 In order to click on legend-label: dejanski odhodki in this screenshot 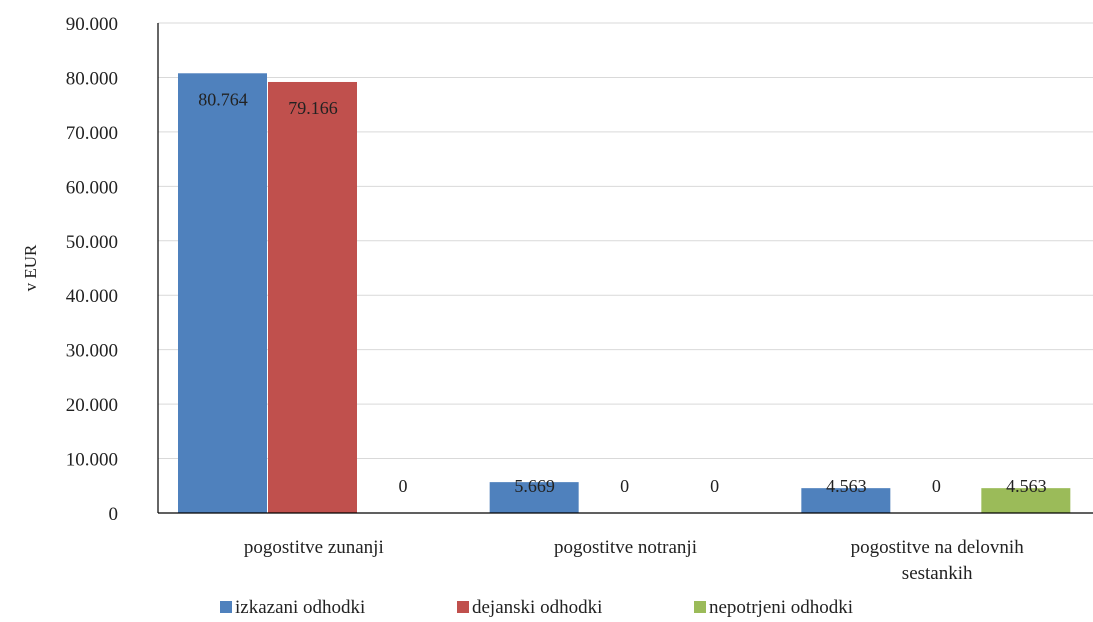, I will do `click(537, 607)`.